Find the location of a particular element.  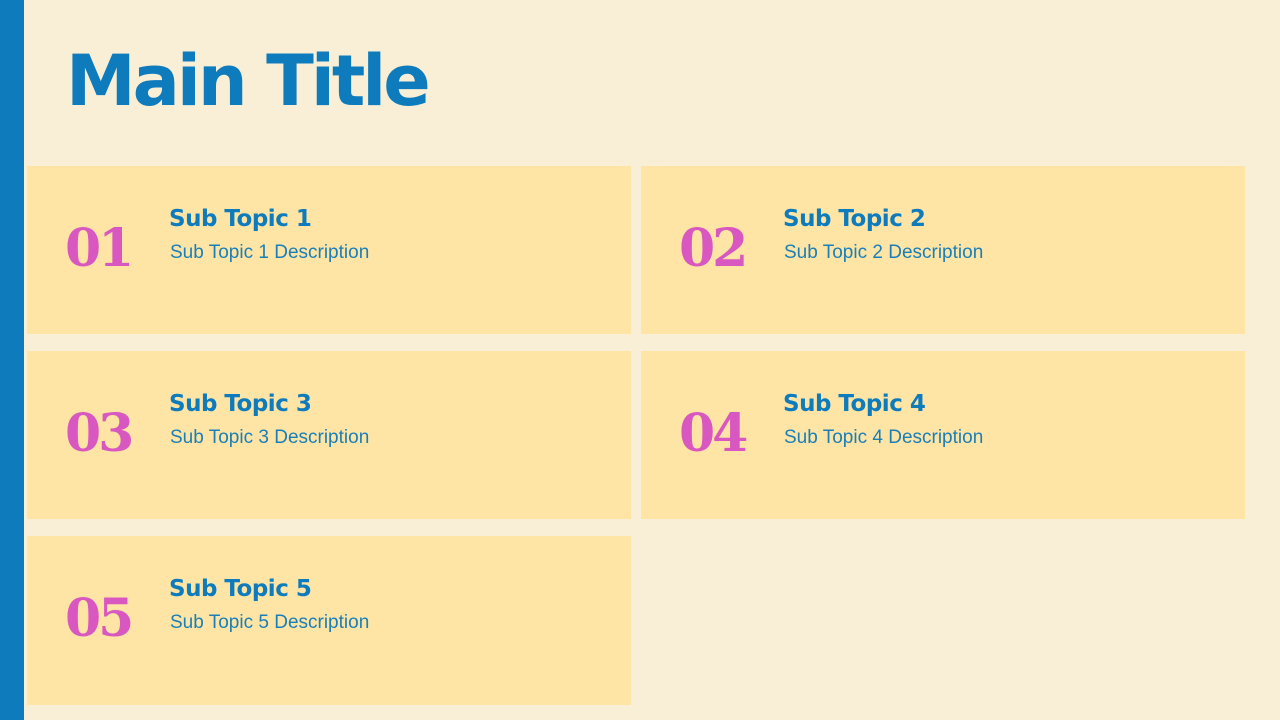

topic-card: 01 Sub Topic 1 Sub Topic 1 Description is located at coordinates (329, 250).